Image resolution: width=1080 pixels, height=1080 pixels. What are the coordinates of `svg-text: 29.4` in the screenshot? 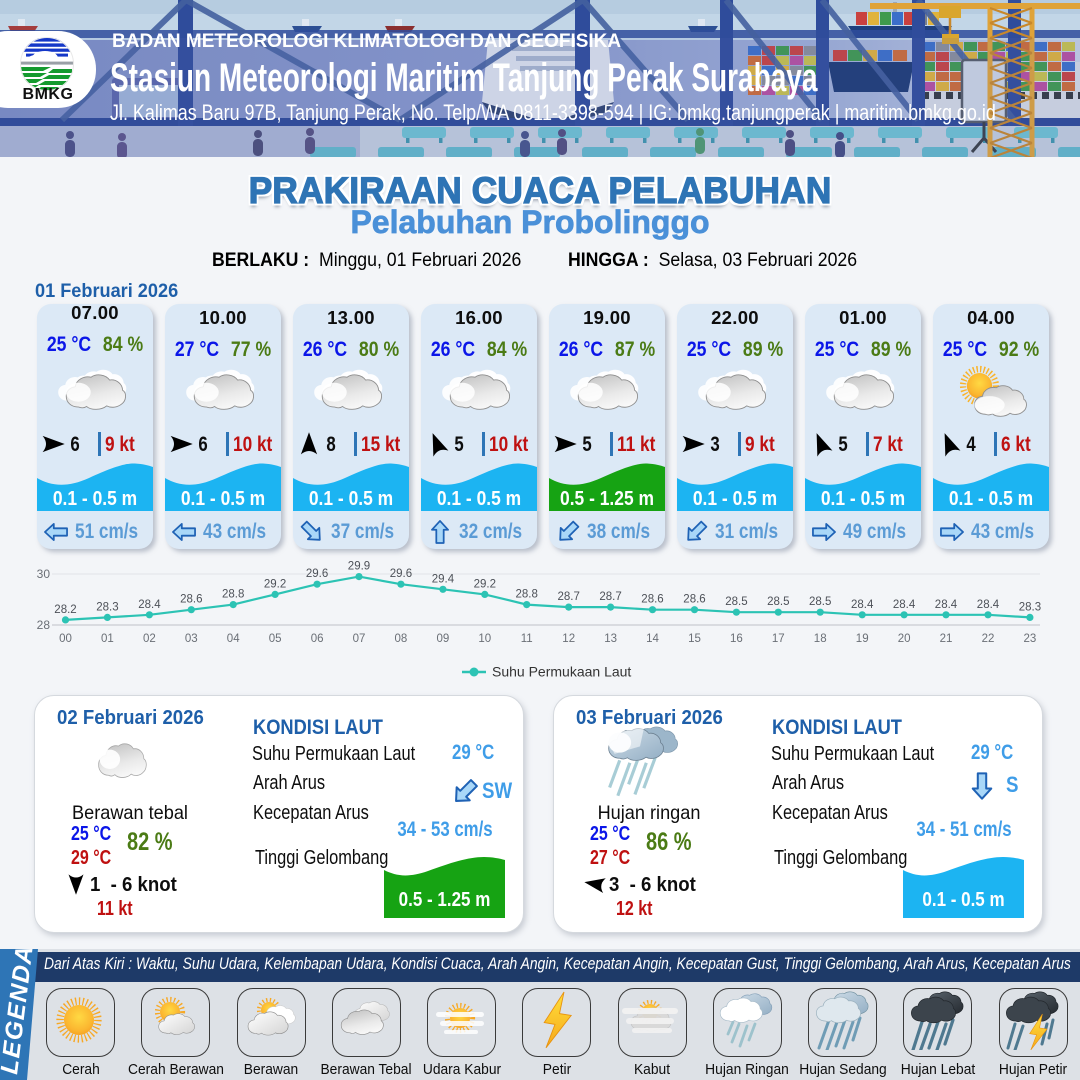 It's located at (443, 579).